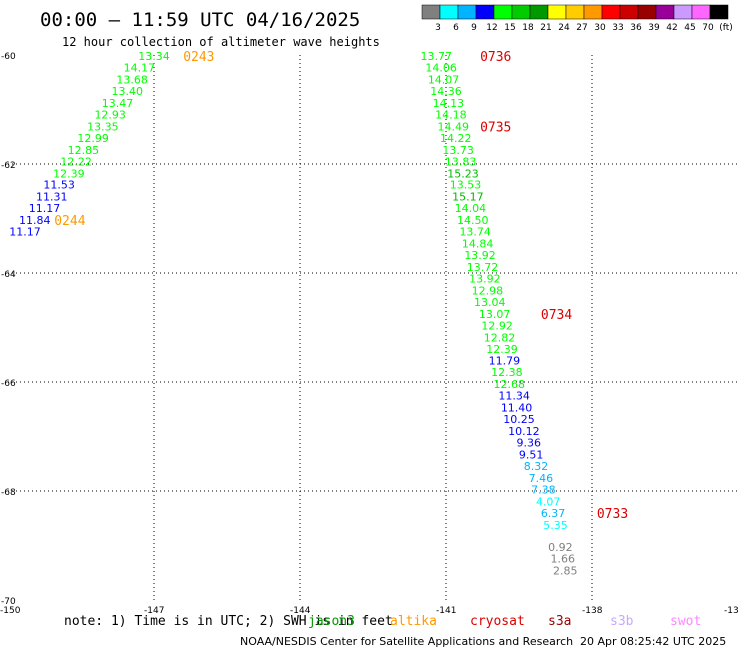 Image resolution: width=740 pixels, height=650 pixels. What do you see at coordinates (198, 57) in the screenshot?
I see `pass-time-label: 0243` at bounding box center [198, 57].